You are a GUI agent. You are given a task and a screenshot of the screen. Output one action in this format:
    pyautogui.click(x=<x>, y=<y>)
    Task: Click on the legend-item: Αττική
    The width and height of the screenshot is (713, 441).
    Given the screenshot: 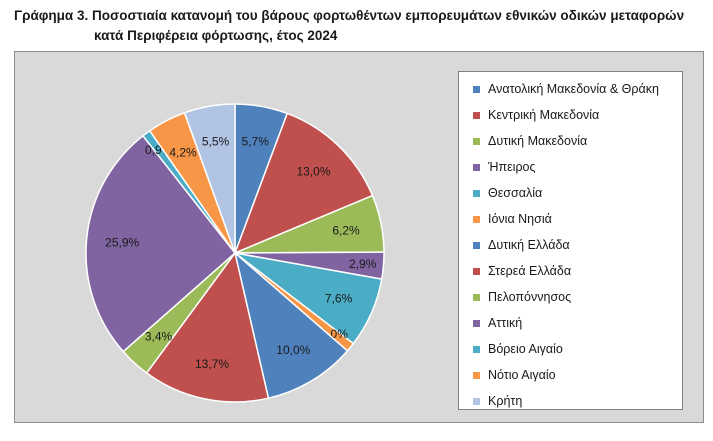 What is the action you would take?
    pyautogui.click(x=570, y=323)
    